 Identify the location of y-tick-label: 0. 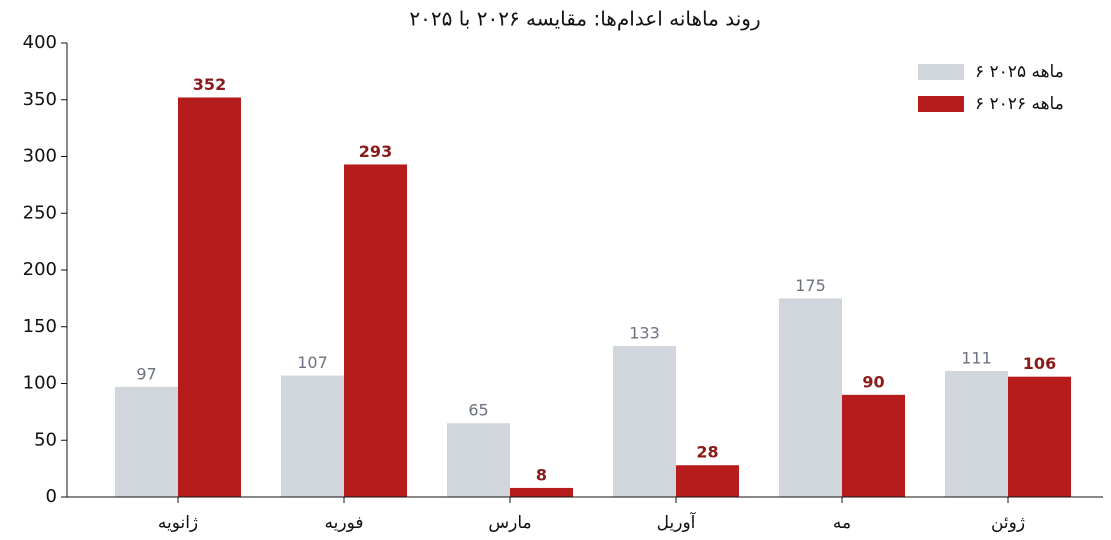
(51, 496).